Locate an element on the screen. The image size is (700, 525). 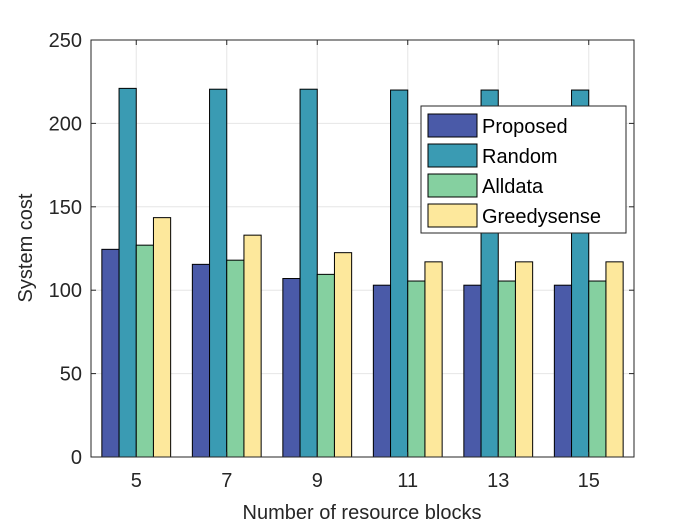
y-tick-label: 200 is located at coordinates (65, 124).